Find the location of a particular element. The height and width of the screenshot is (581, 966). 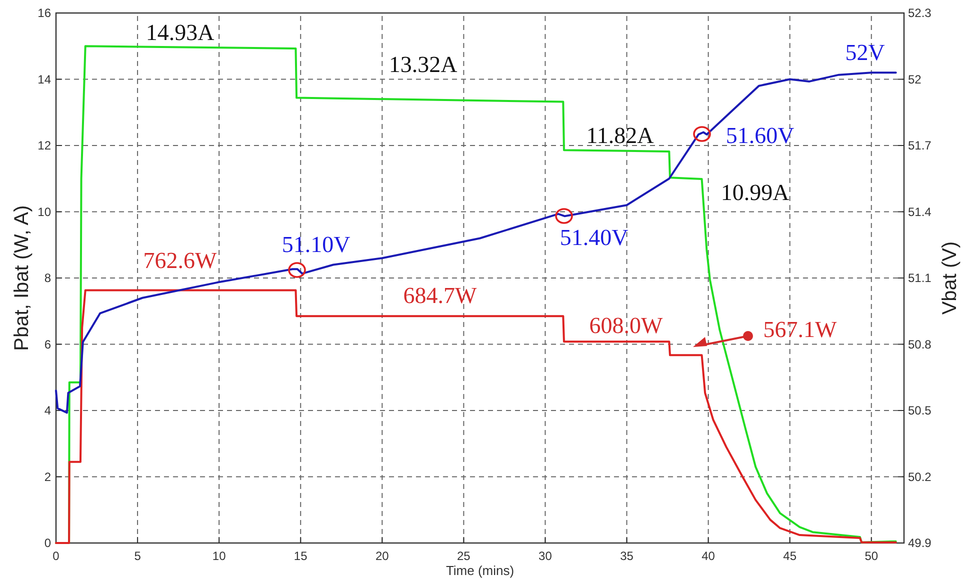

y2-tick-label: 51.1 is located at coordinates (920, 278).